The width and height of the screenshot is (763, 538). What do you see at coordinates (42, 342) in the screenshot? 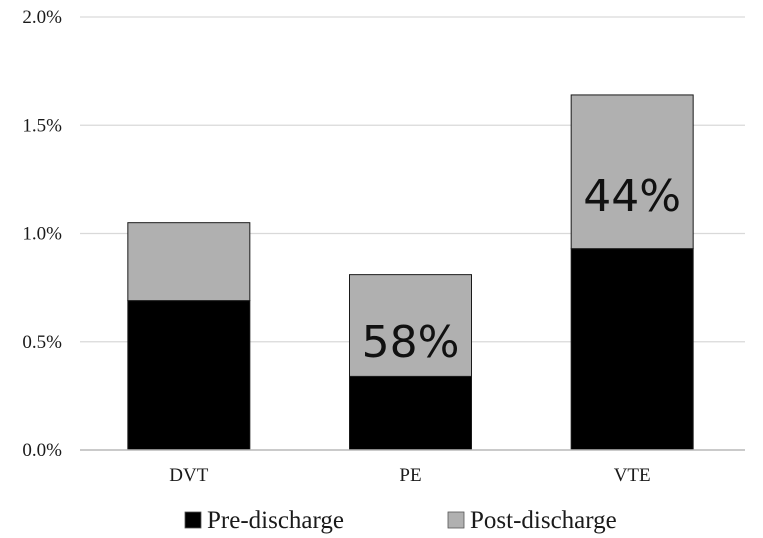
I see `y-tick-label: 0.5%` at bounding box center [42, 342].